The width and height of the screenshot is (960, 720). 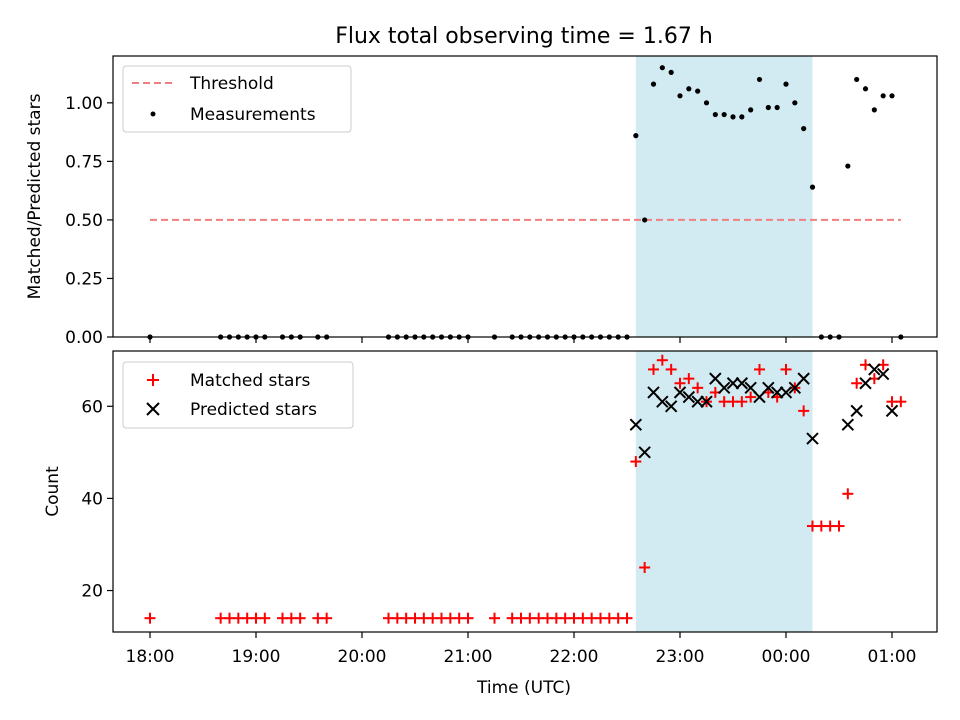 I want to click on y-tick-label: 1.00, so click(x=84, y=104).